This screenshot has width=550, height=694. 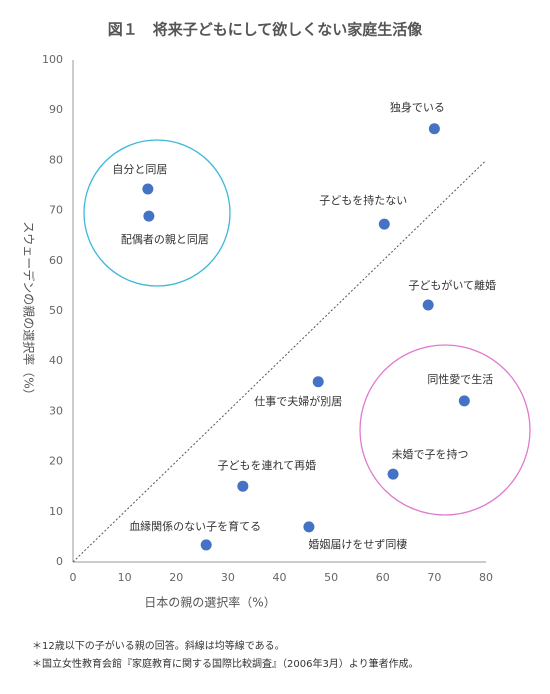 I want to click on point-label: 婚姻届けをせず同棲, so click(x=357, y=544).